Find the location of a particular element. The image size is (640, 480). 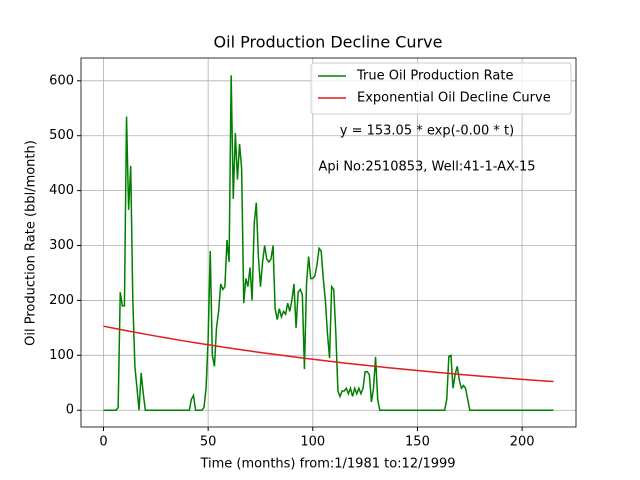

series-line is located at coordinates (328, 354).